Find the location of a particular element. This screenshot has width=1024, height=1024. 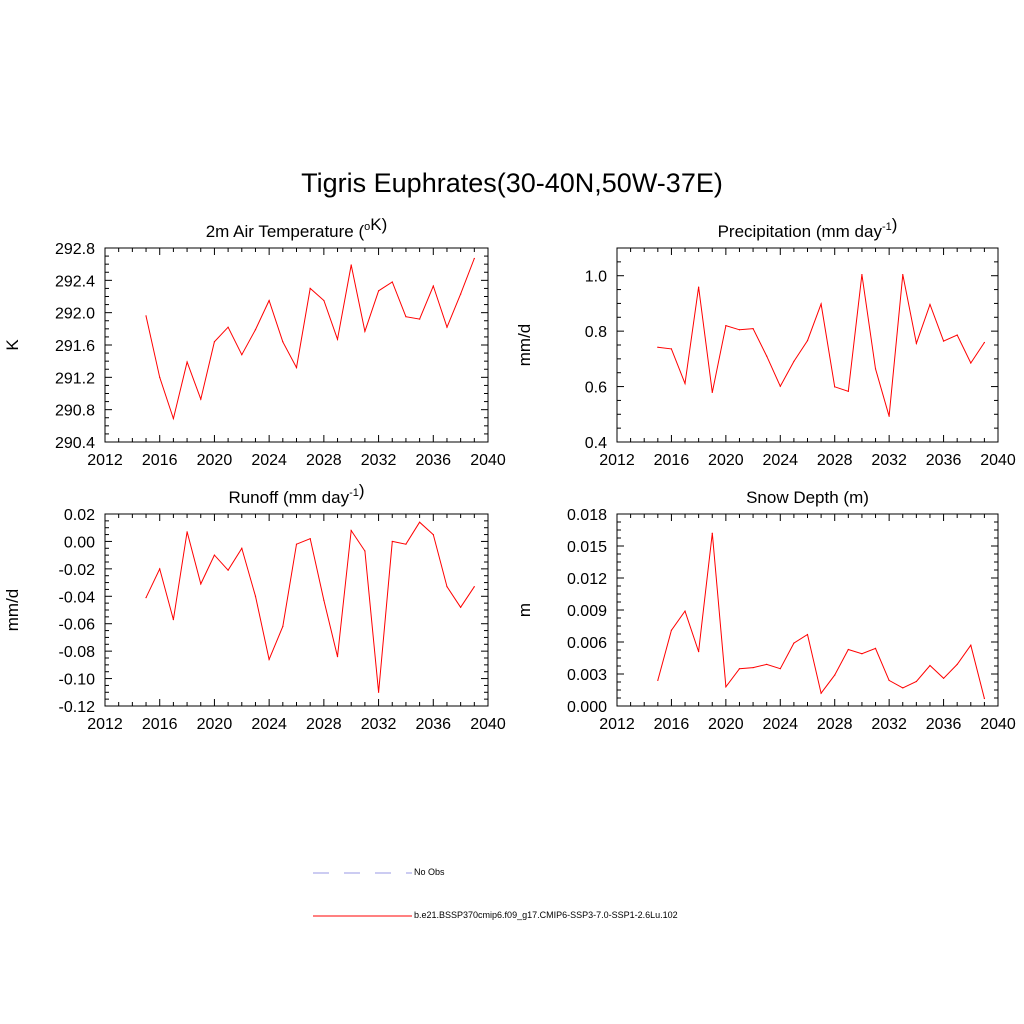

y-tick-label: 291.6 is located at coordinates (75, 346).